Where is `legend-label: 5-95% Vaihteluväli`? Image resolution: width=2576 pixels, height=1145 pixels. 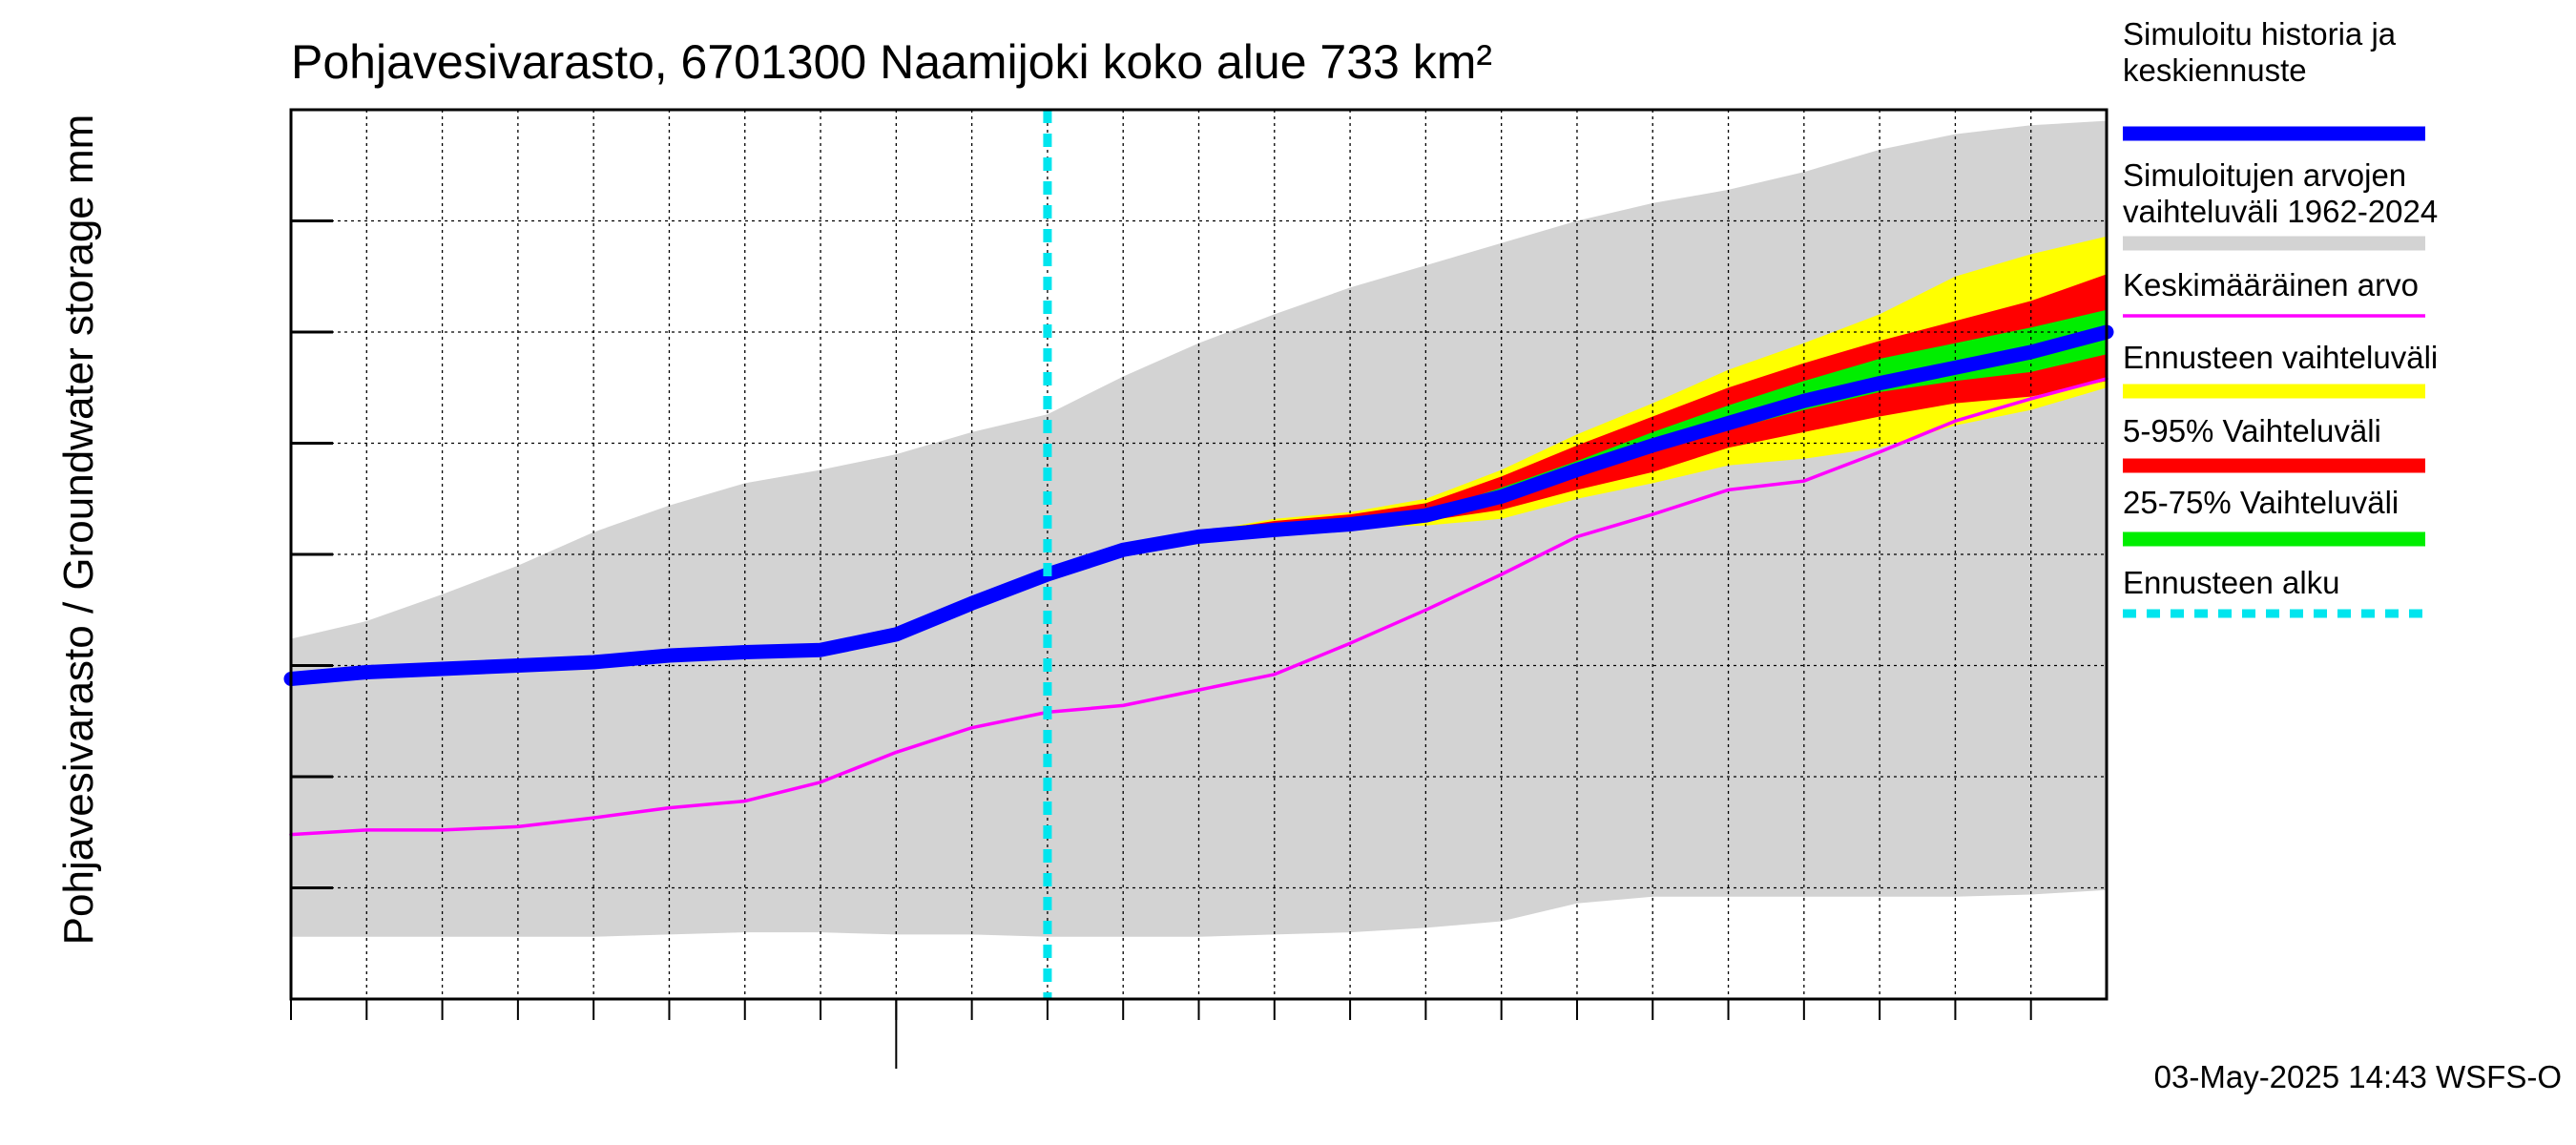 legend-label: 5-95% Vaihteluväli is located at coordinates (2252, 431).